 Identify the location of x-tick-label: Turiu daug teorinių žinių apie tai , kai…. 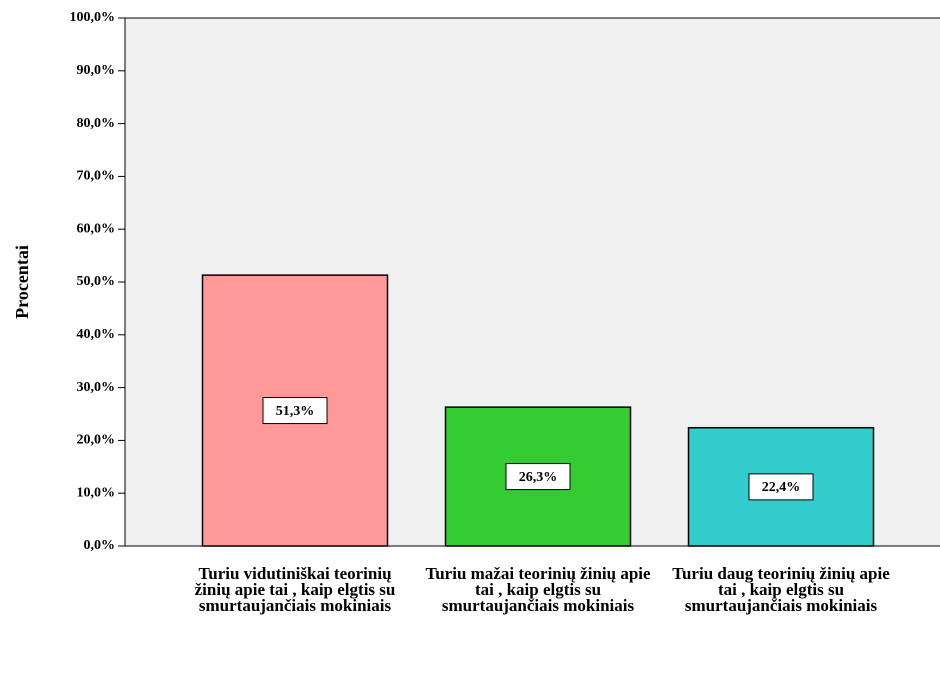
(781, 589).